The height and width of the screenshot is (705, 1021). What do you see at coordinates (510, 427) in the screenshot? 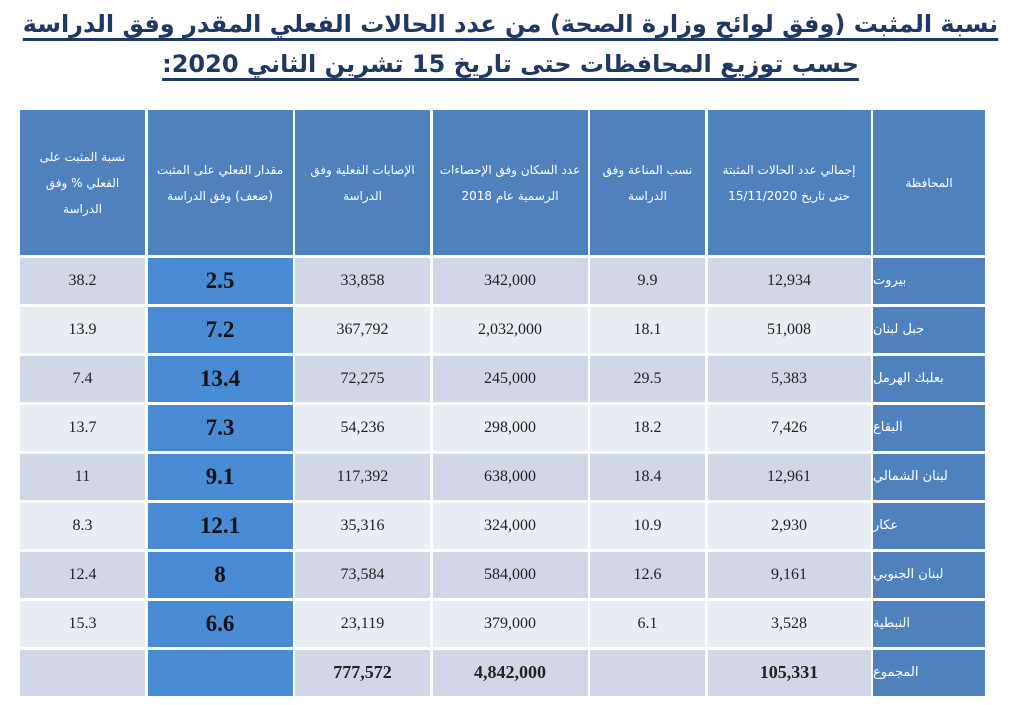
I see `table-cell: 298,000` at bounding box center [510, 427].